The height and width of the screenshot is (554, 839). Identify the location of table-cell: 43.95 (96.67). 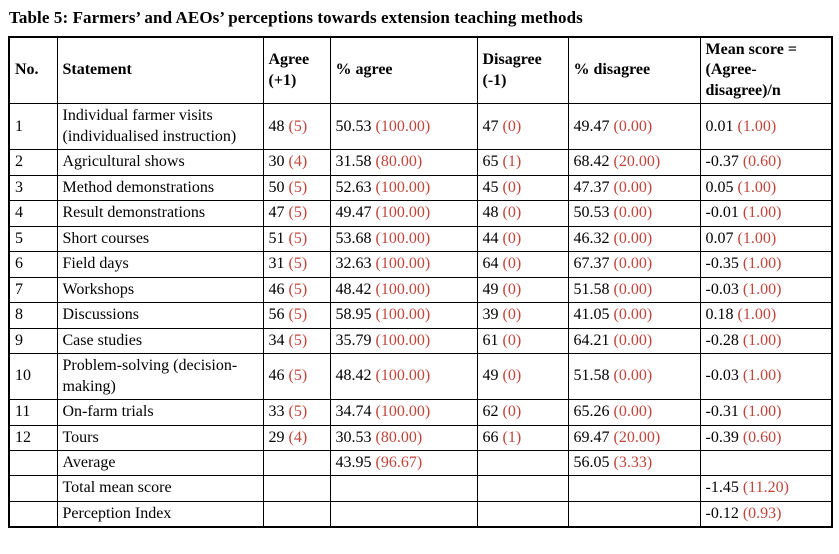
(403, 463).